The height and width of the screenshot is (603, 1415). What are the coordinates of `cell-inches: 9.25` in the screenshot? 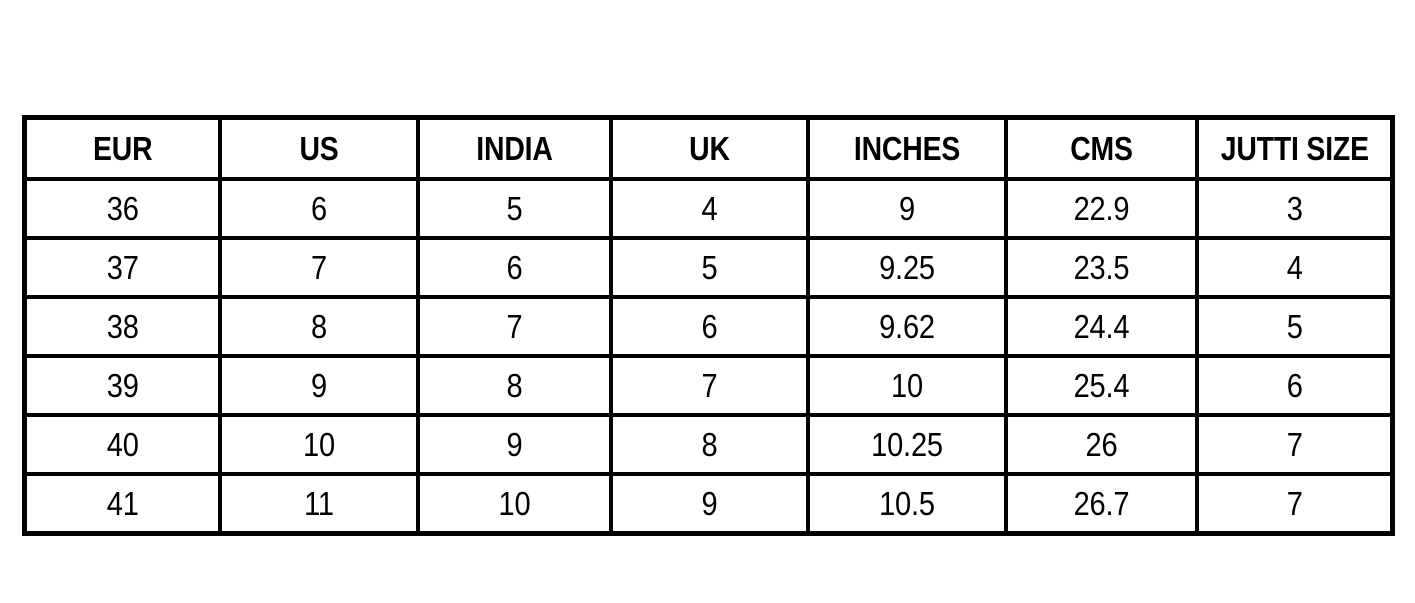 It's located at (906, 267).